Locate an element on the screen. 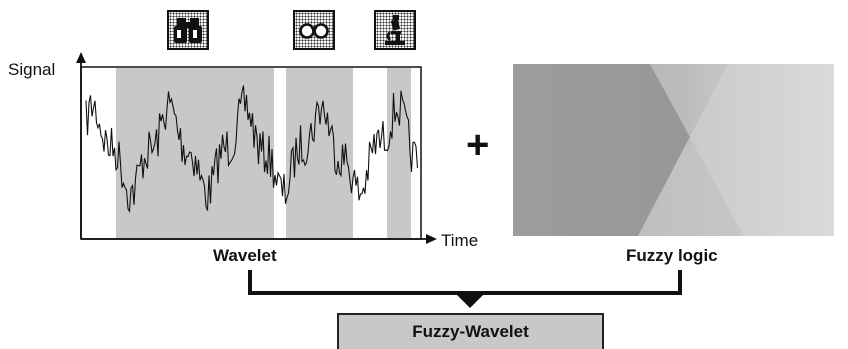  signal-axis-label: Signal is located at coordinates (32, 69).